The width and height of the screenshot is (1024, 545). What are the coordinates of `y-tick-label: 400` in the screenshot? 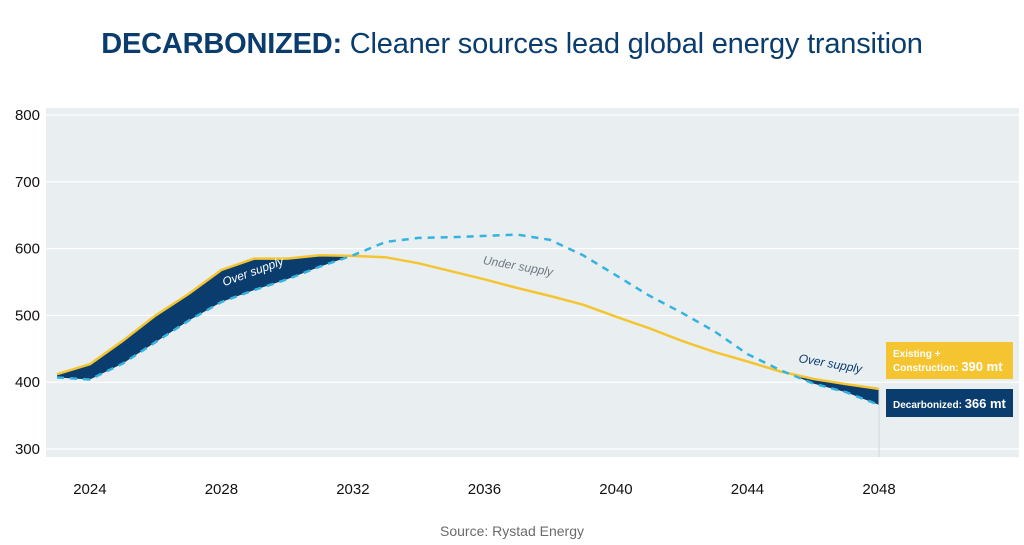 It's located at (27, 382).